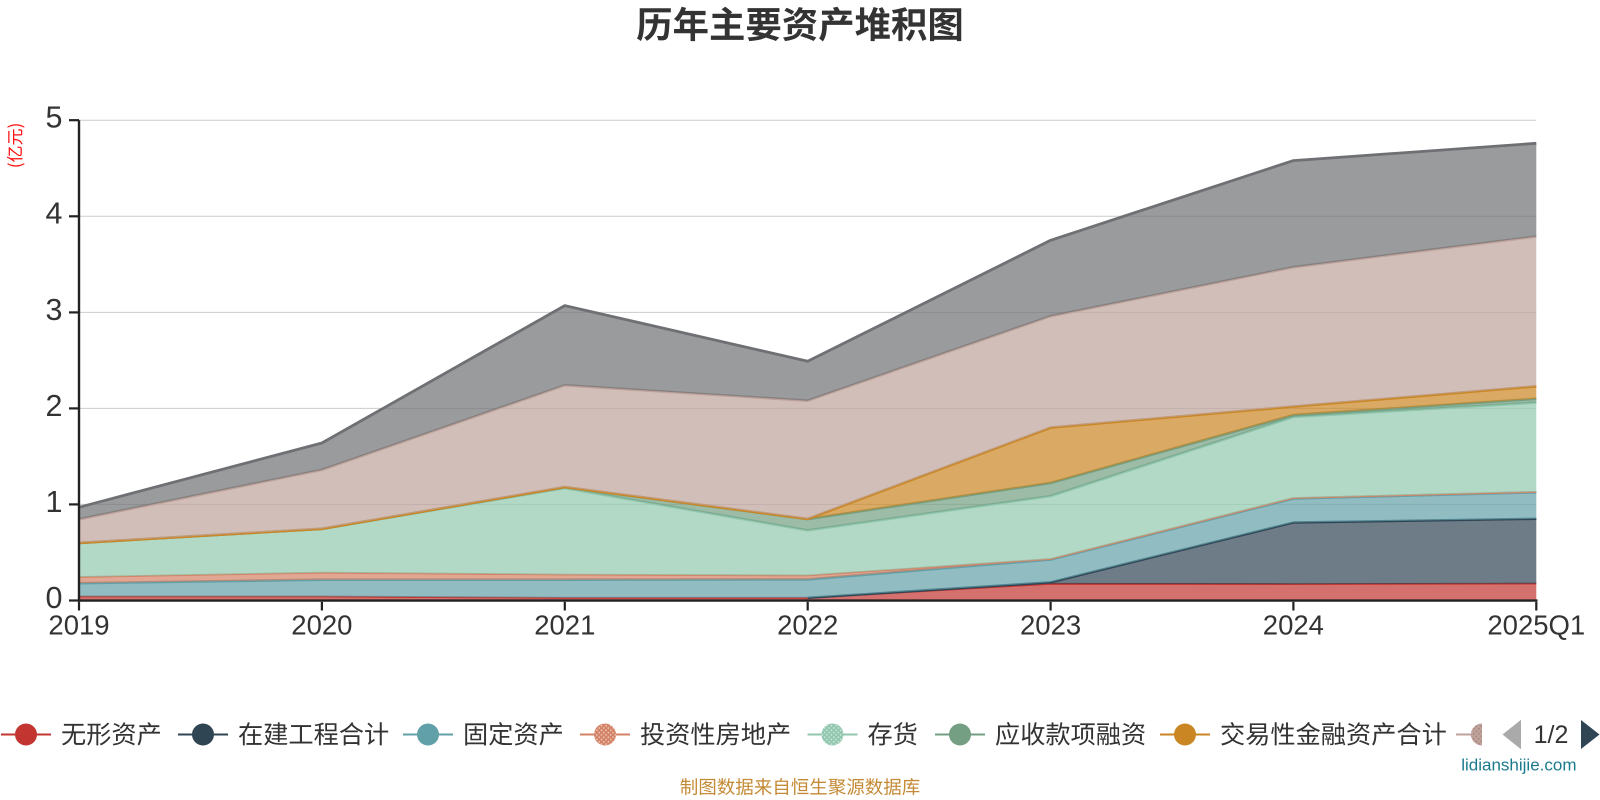  I want to click on svg-text: 0, so click(54, 598).